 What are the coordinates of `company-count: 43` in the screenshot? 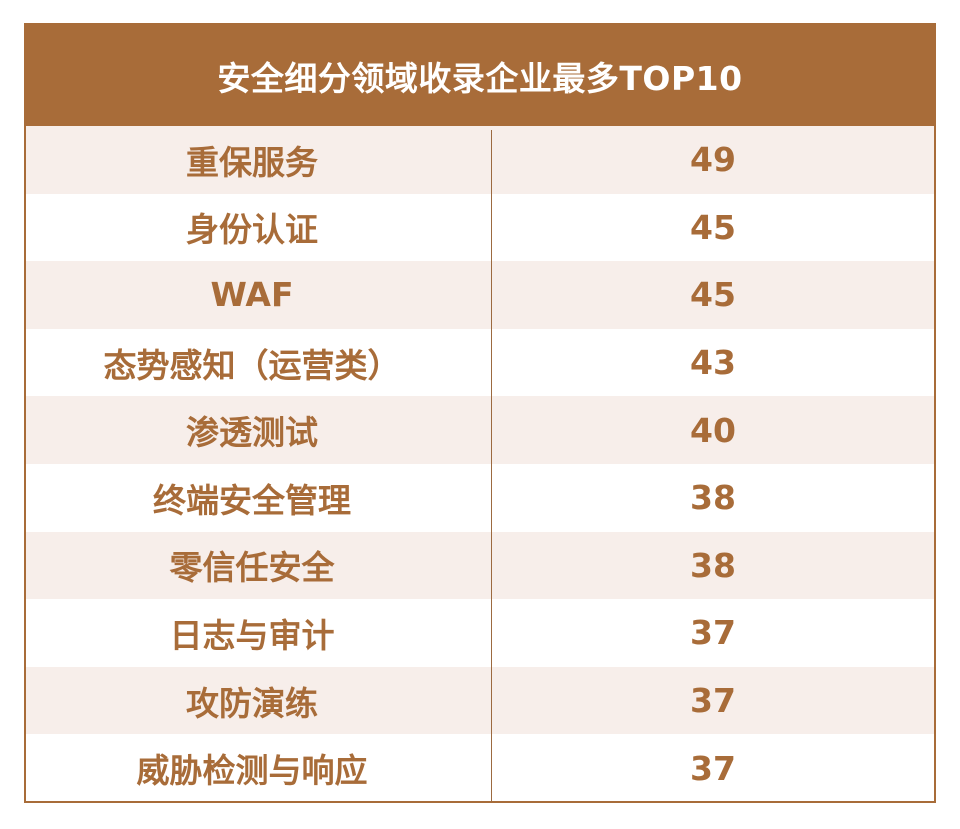 It's located at (713, 363).